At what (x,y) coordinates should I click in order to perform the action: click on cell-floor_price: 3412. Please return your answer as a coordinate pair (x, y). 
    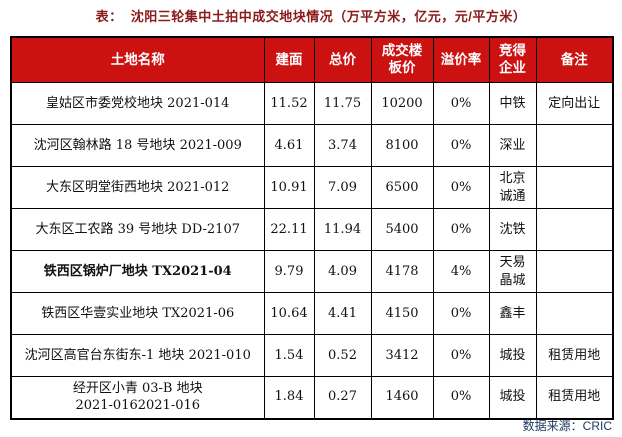
    Looking at the image, I should click on (402, 355).